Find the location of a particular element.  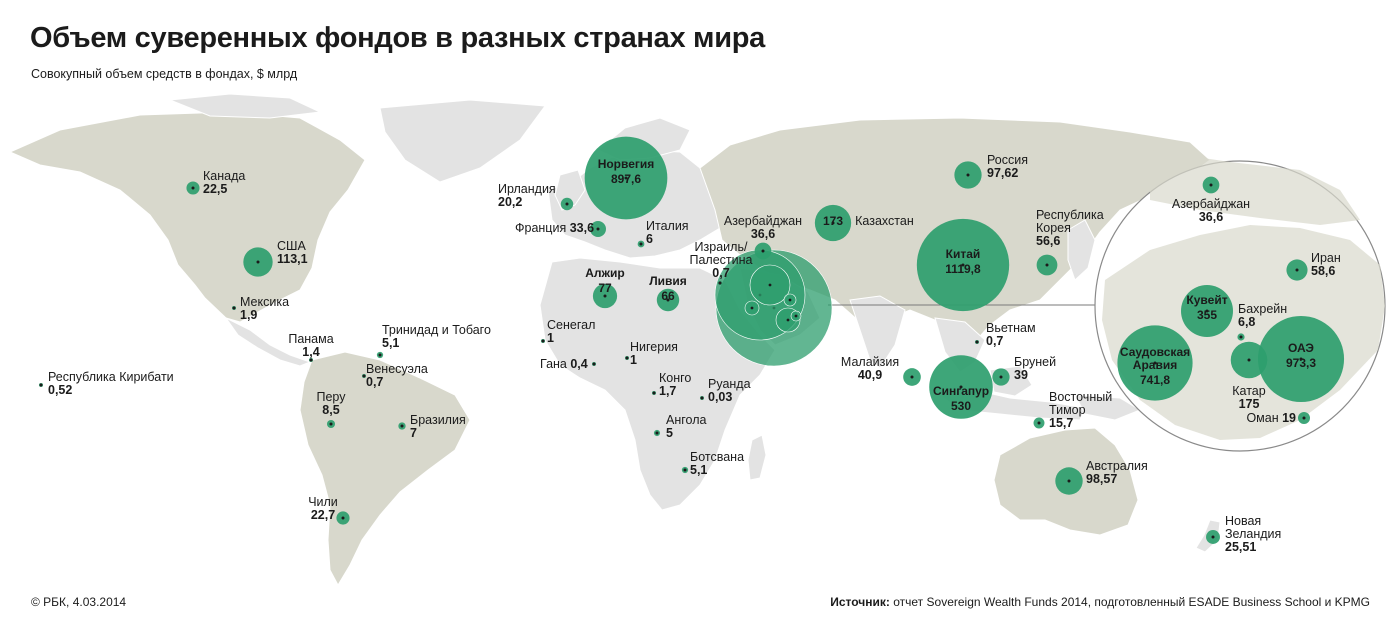

label-канада: Канада is located at coordinates (224, 176).